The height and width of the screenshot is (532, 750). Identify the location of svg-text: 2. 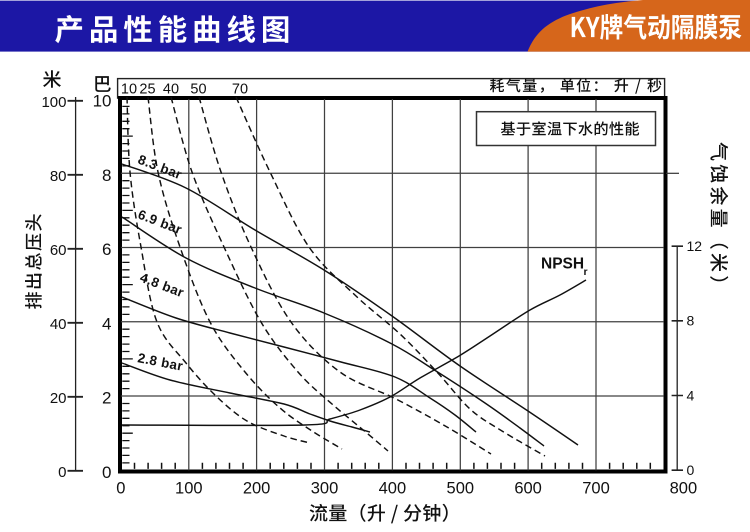
(106, 398).